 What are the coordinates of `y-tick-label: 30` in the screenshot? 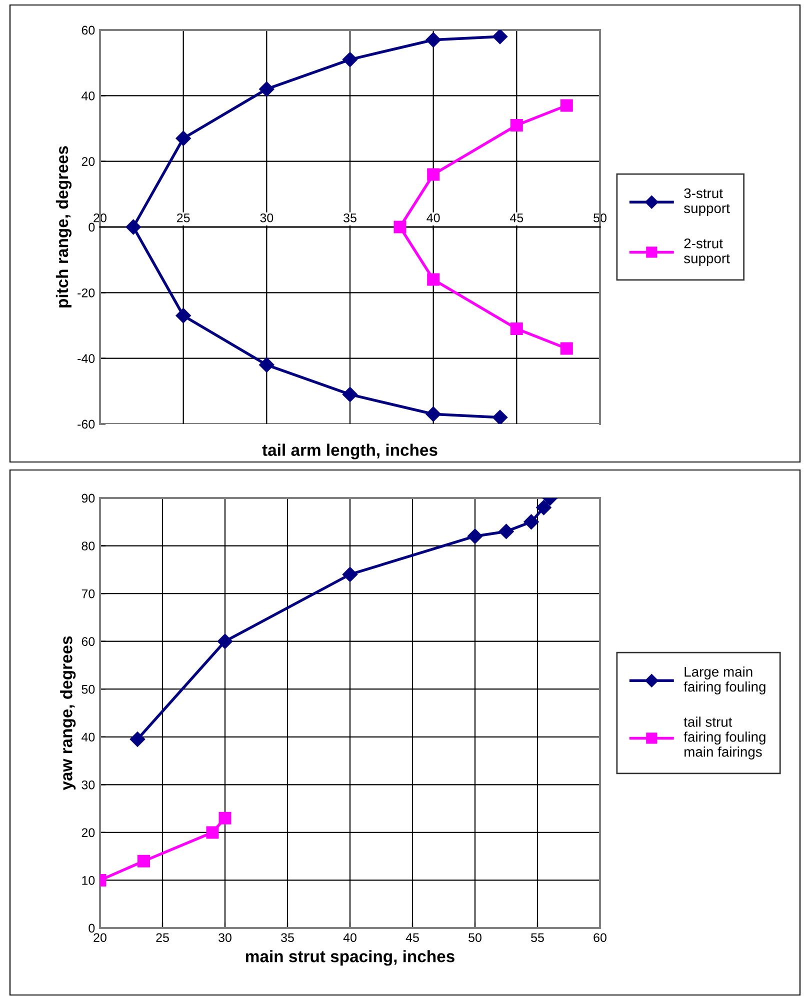 It's located at (88, 785).